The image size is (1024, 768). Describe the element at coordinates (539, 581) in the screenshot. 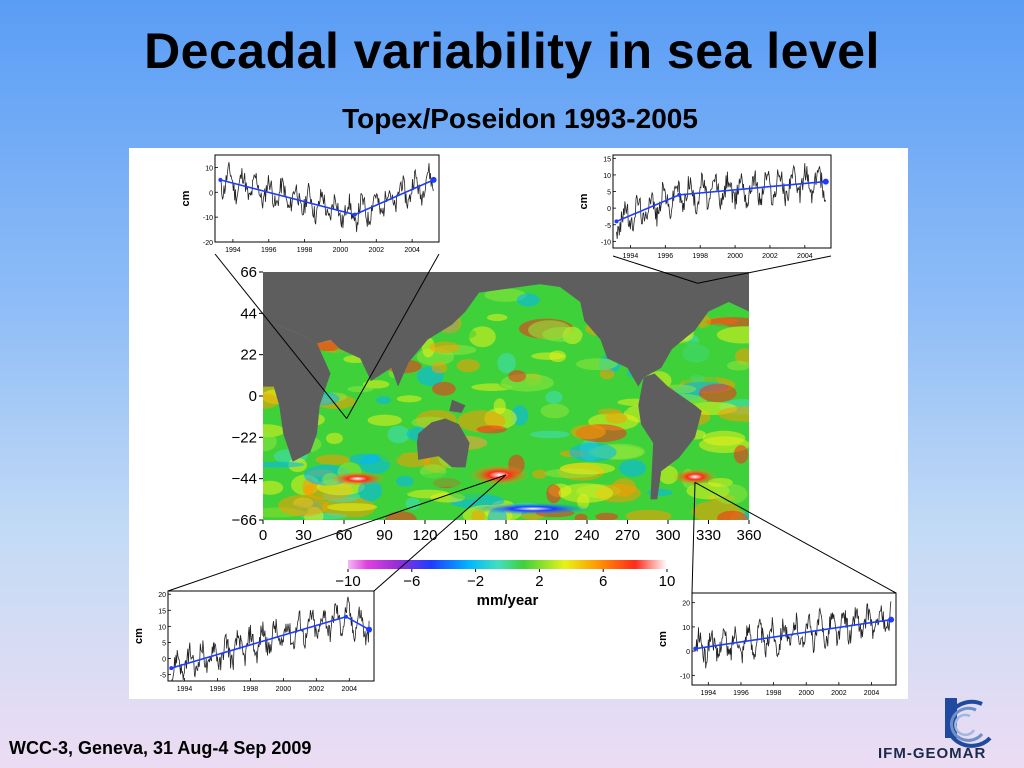

I see `colorbar-tick-label: 2` at that location.